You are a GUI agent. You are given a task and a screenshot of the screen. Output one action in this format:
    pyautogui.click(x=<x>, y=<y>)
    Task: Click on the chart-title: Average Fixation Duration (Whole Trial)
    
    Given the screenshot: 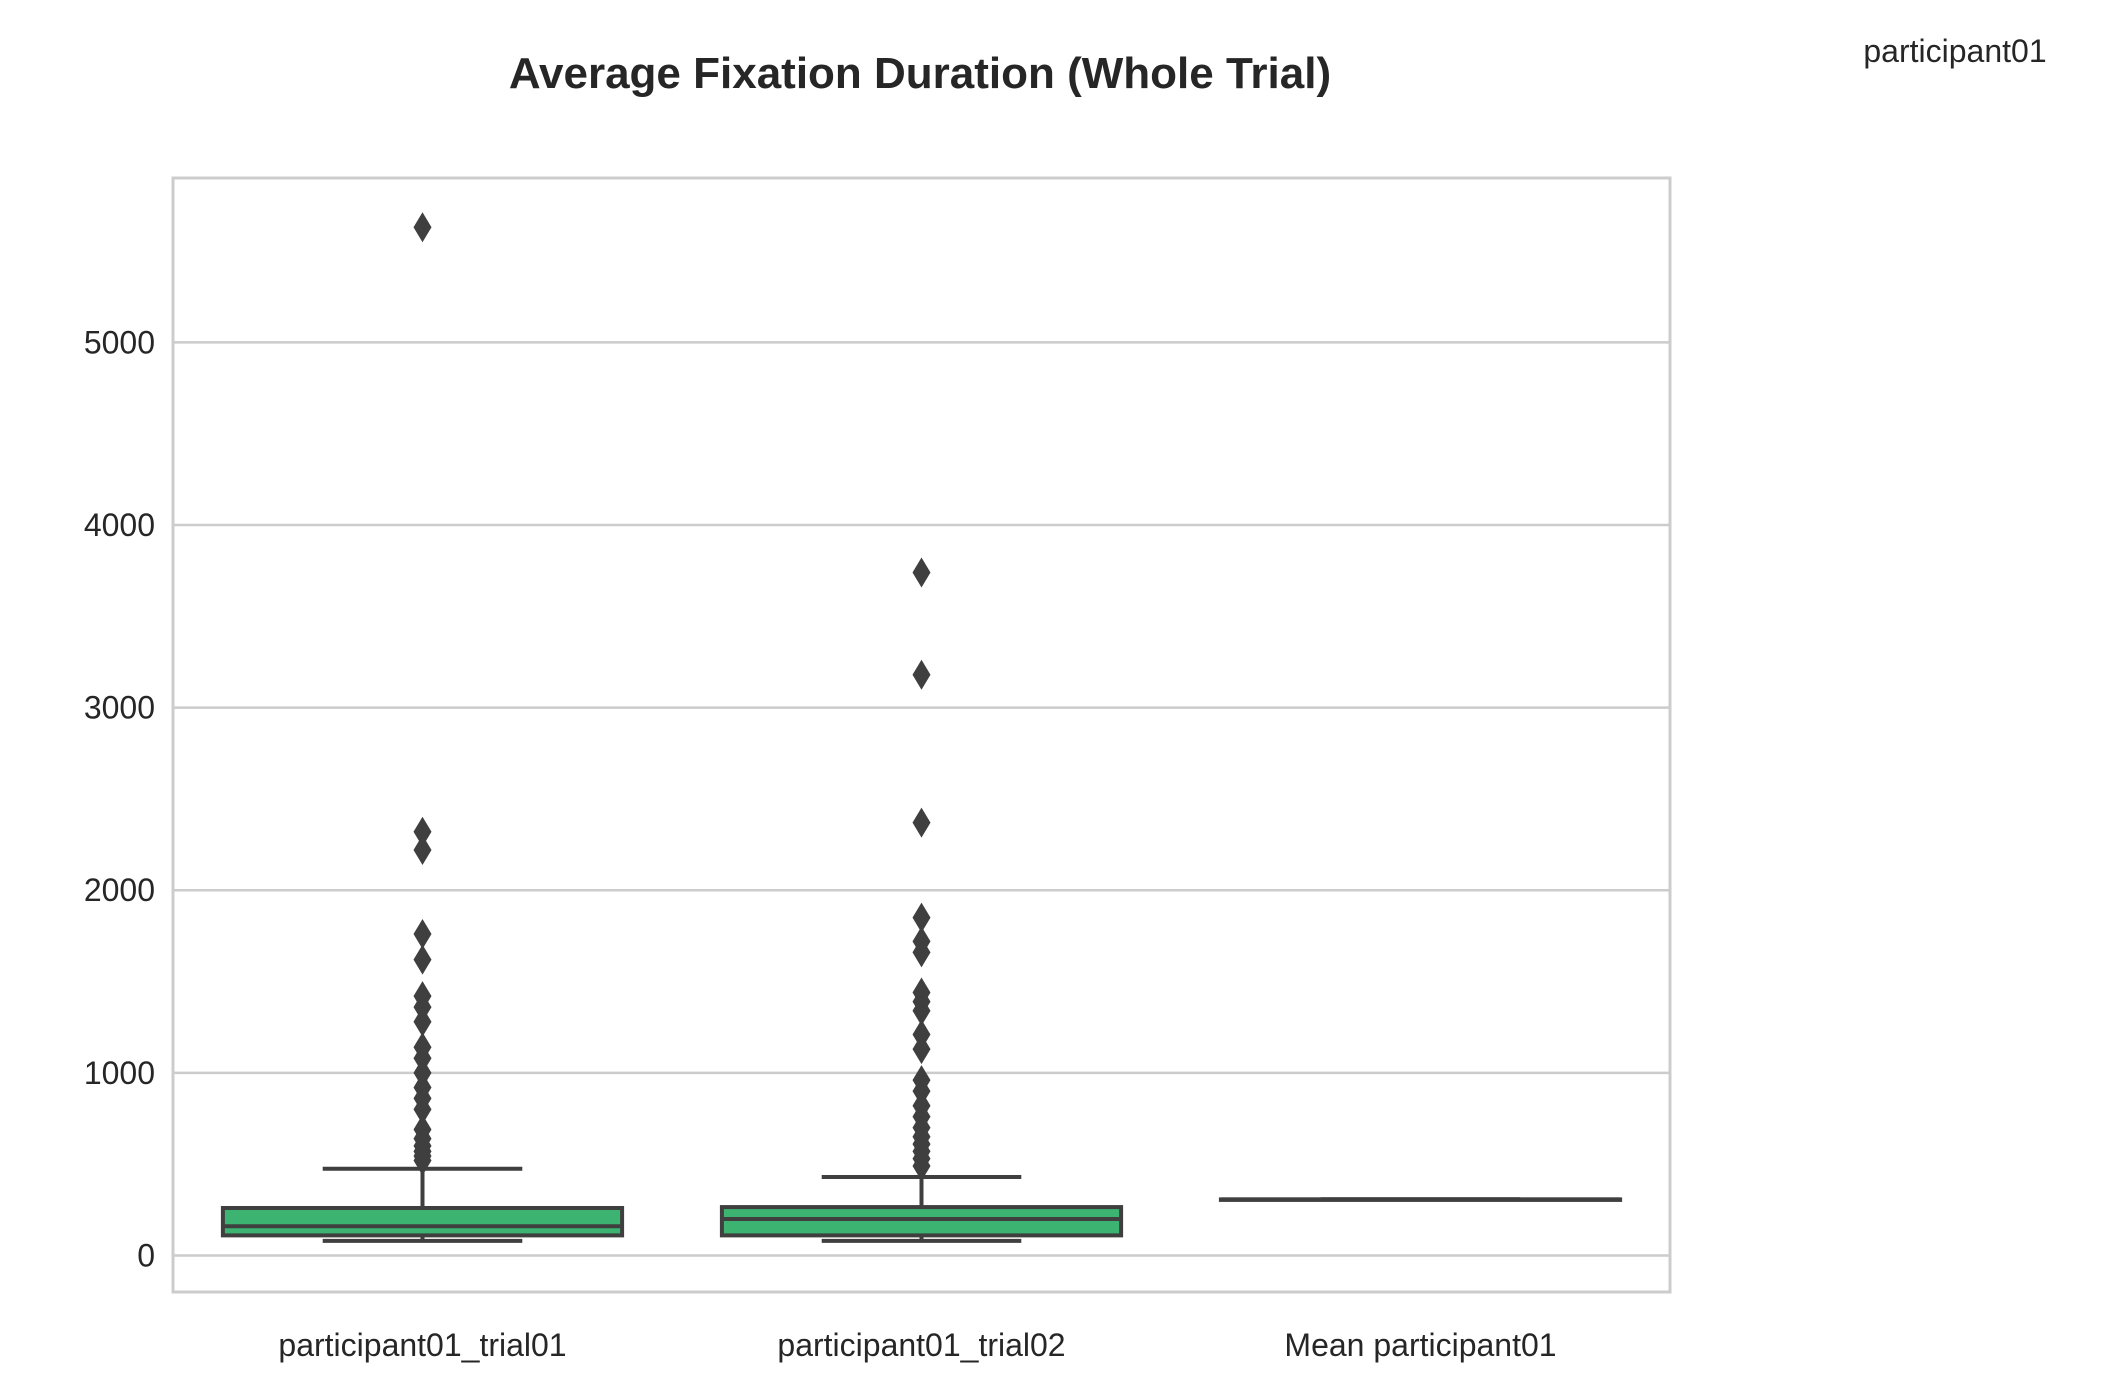 What is the action you would take?
    pyautogui.click(x=920, y=73)
    